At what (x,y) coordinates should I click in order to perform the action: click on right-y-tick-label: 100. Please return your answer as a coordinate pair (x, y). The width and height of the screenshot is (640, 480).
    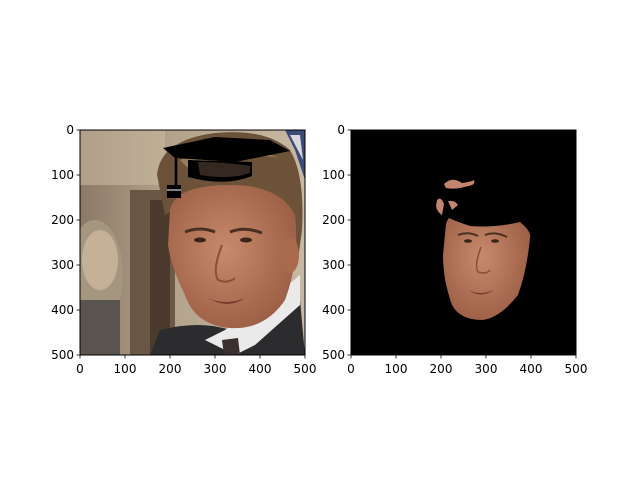
    Looking at the image, I should click on (333, 175).